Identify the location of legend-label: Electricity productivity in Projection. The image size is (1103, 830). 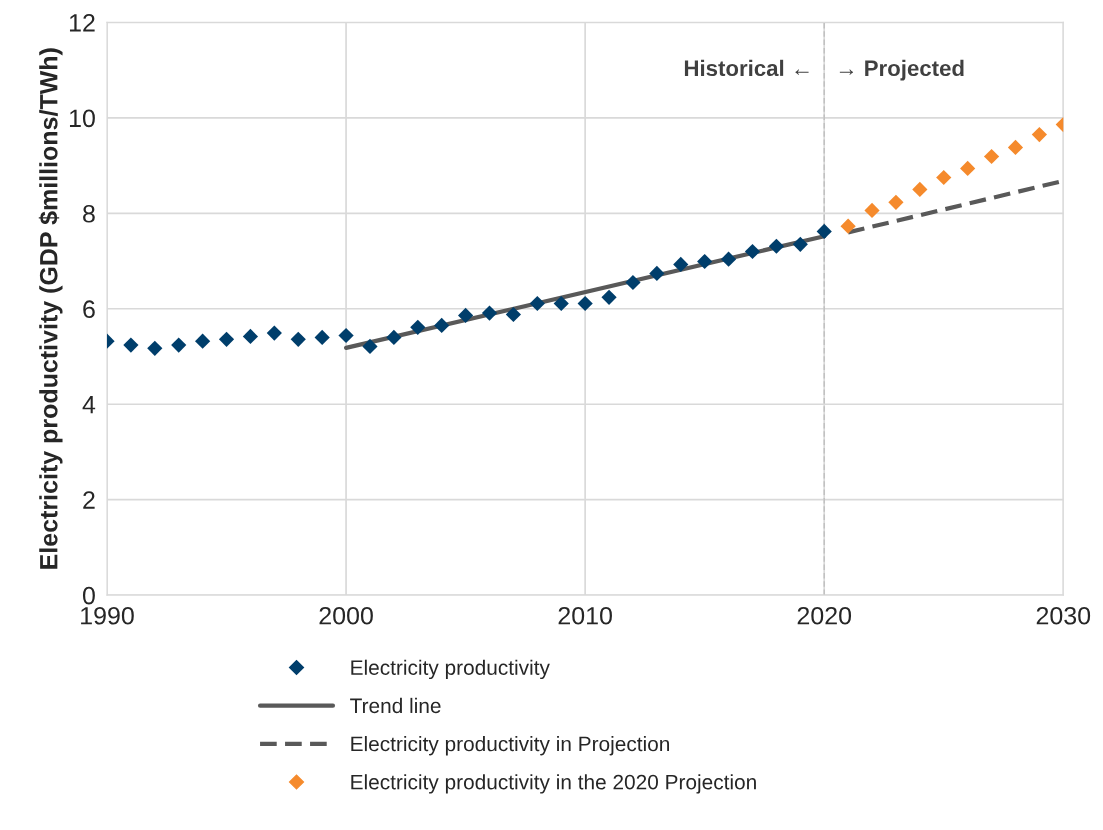
(510, 746).